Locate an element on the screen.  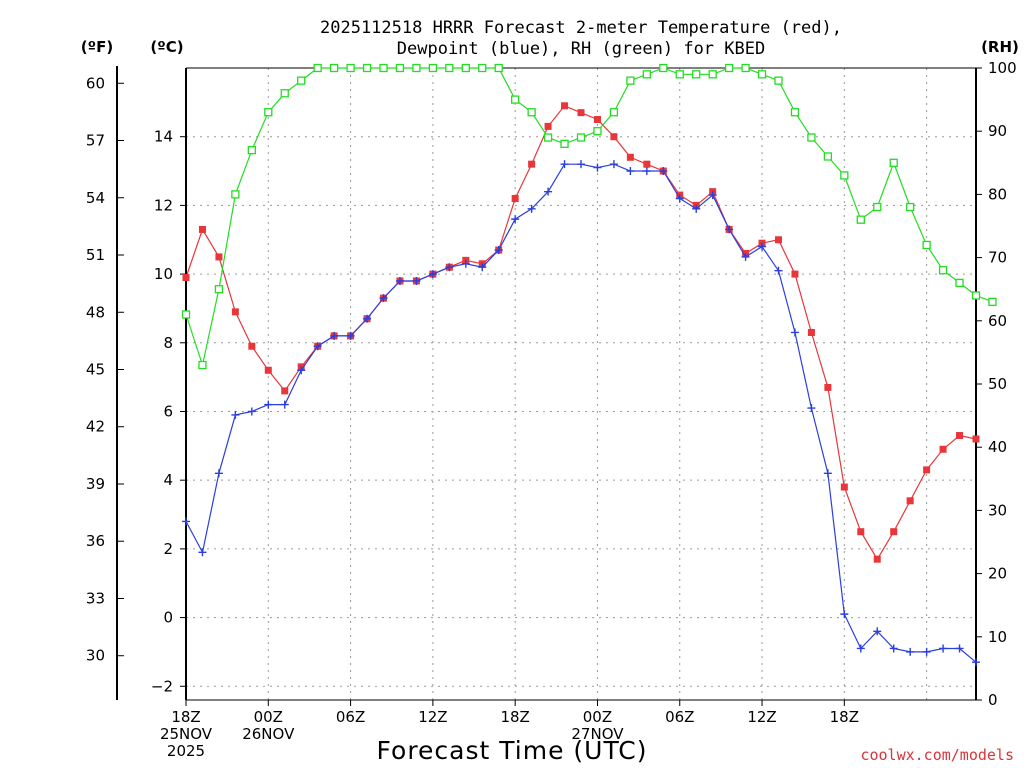
rh-tick-label: 70 is located at coordinates (997, 258).